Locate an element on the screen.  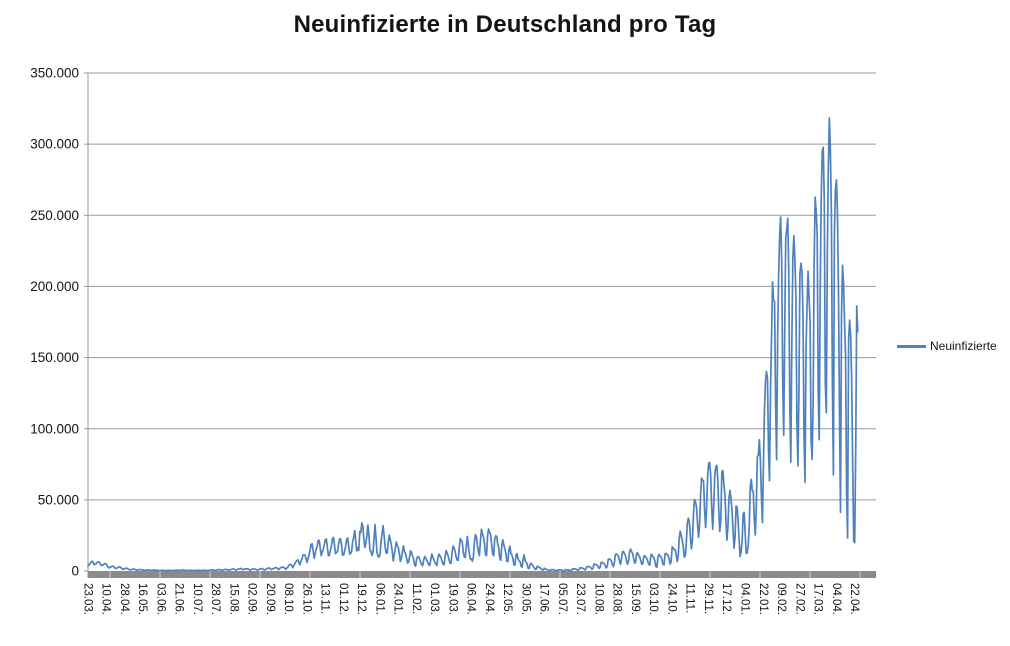
legend: Neuinfizierte is located at coordinates (947, 346).